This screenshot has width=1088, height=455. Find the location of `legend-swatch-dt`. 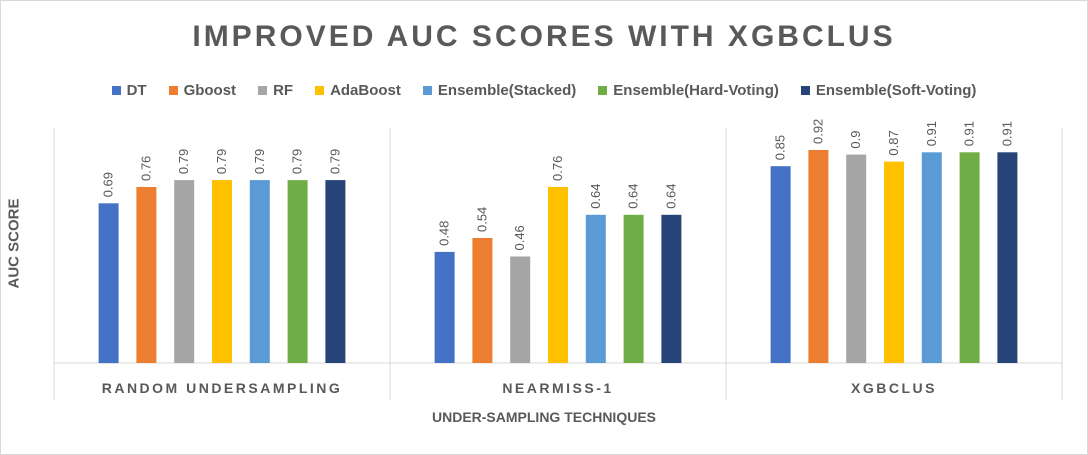

legend-swatch-dt is located at coordinates (116, 90).